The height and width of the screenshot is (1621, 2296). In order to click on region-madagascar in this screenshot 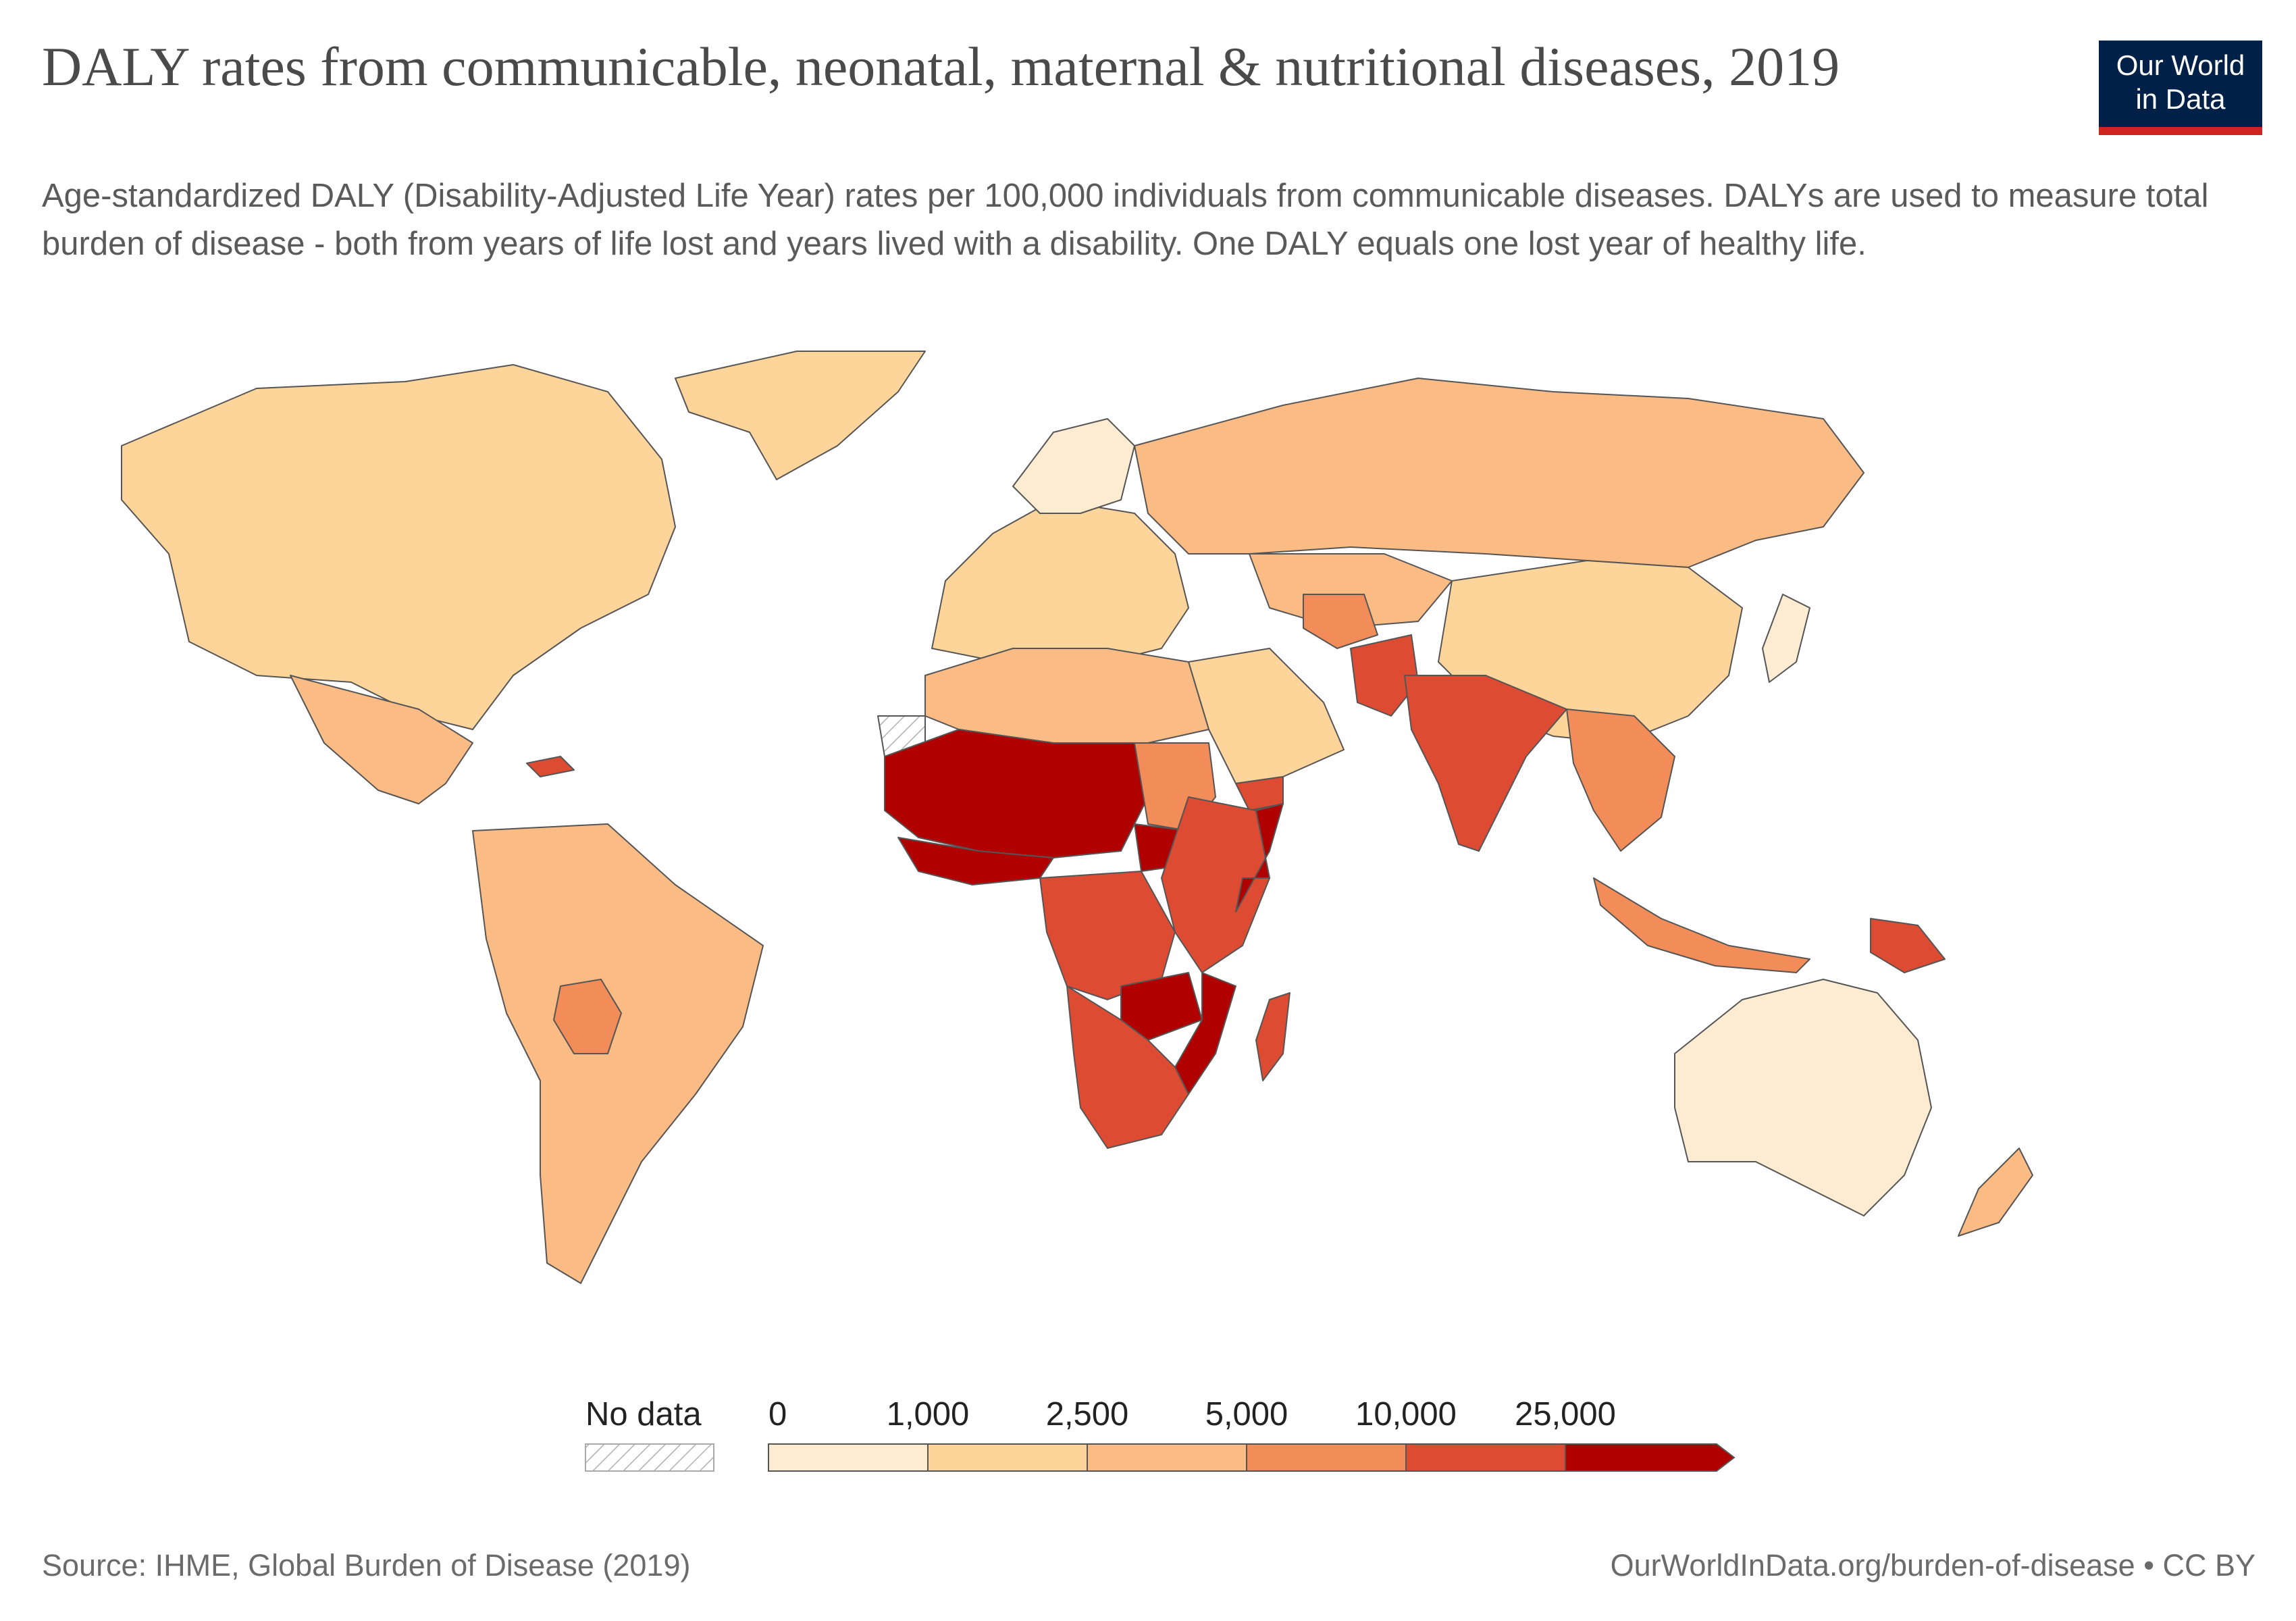, I will do `click(1272, 1036)`.